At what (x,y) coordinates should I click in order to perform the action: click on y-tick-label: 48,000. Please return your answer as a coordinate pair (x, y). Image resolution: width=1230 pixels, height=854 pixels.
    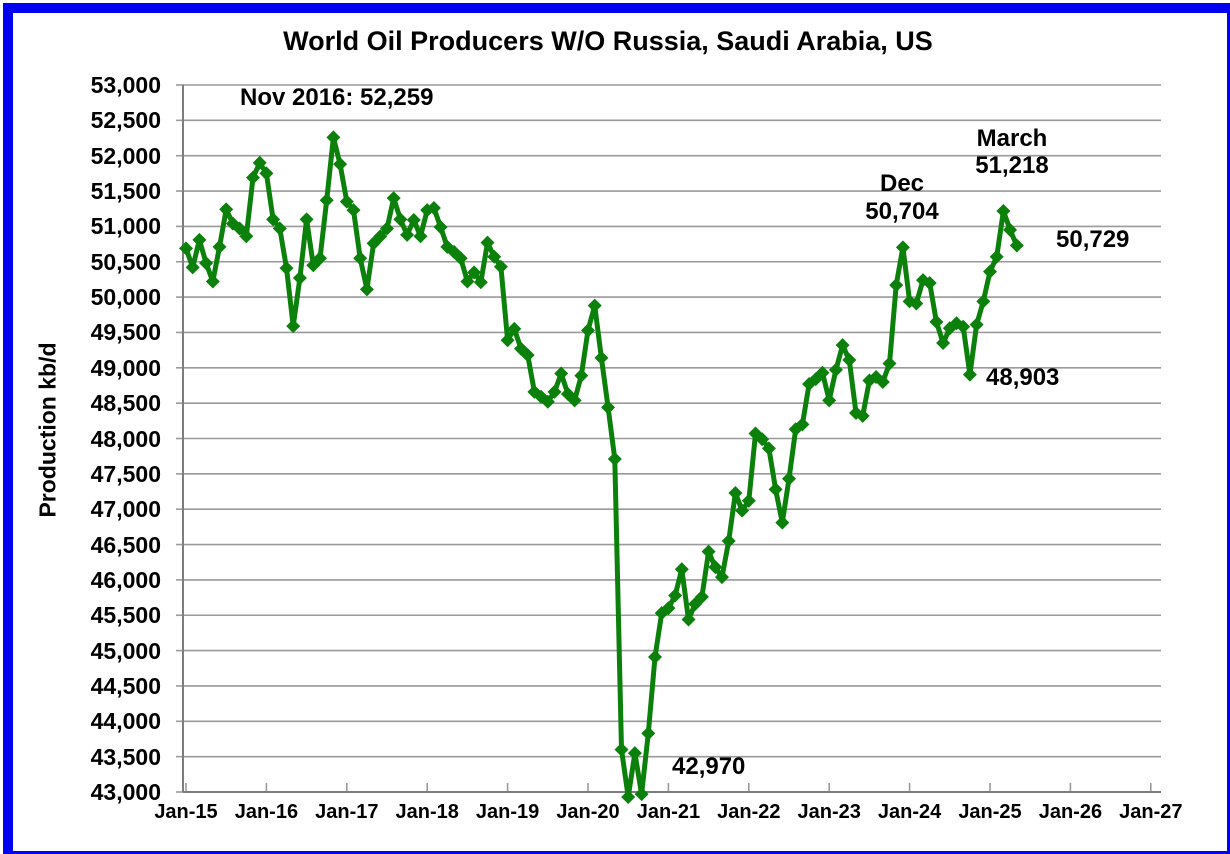
    Looking at the image, I should click on (125, 438).